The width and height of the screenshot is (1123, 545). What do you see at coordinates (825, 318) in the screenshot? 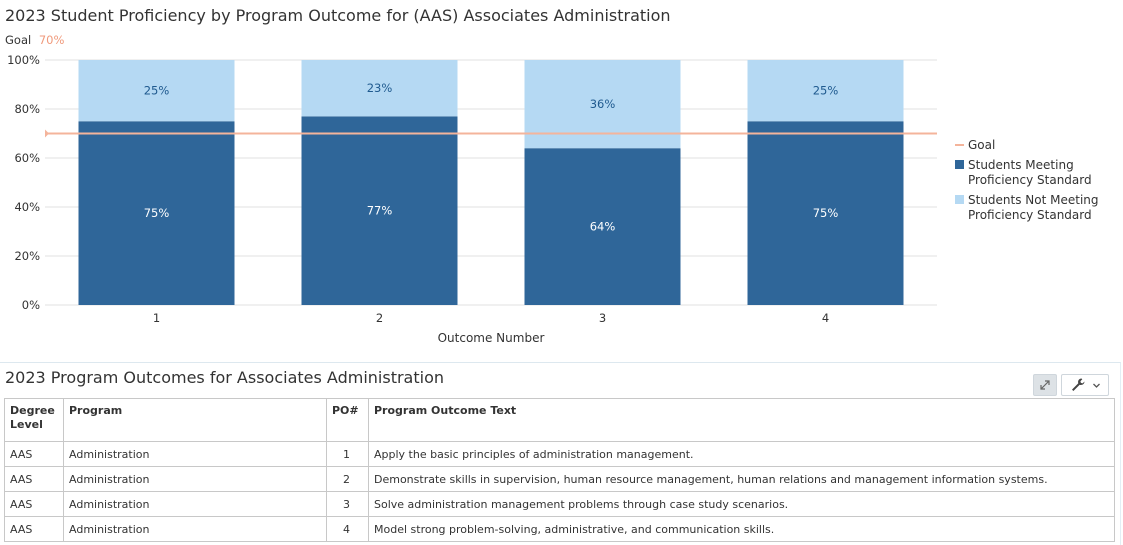
I see `x-tick-label: 4` at bounding box center [825, 318].